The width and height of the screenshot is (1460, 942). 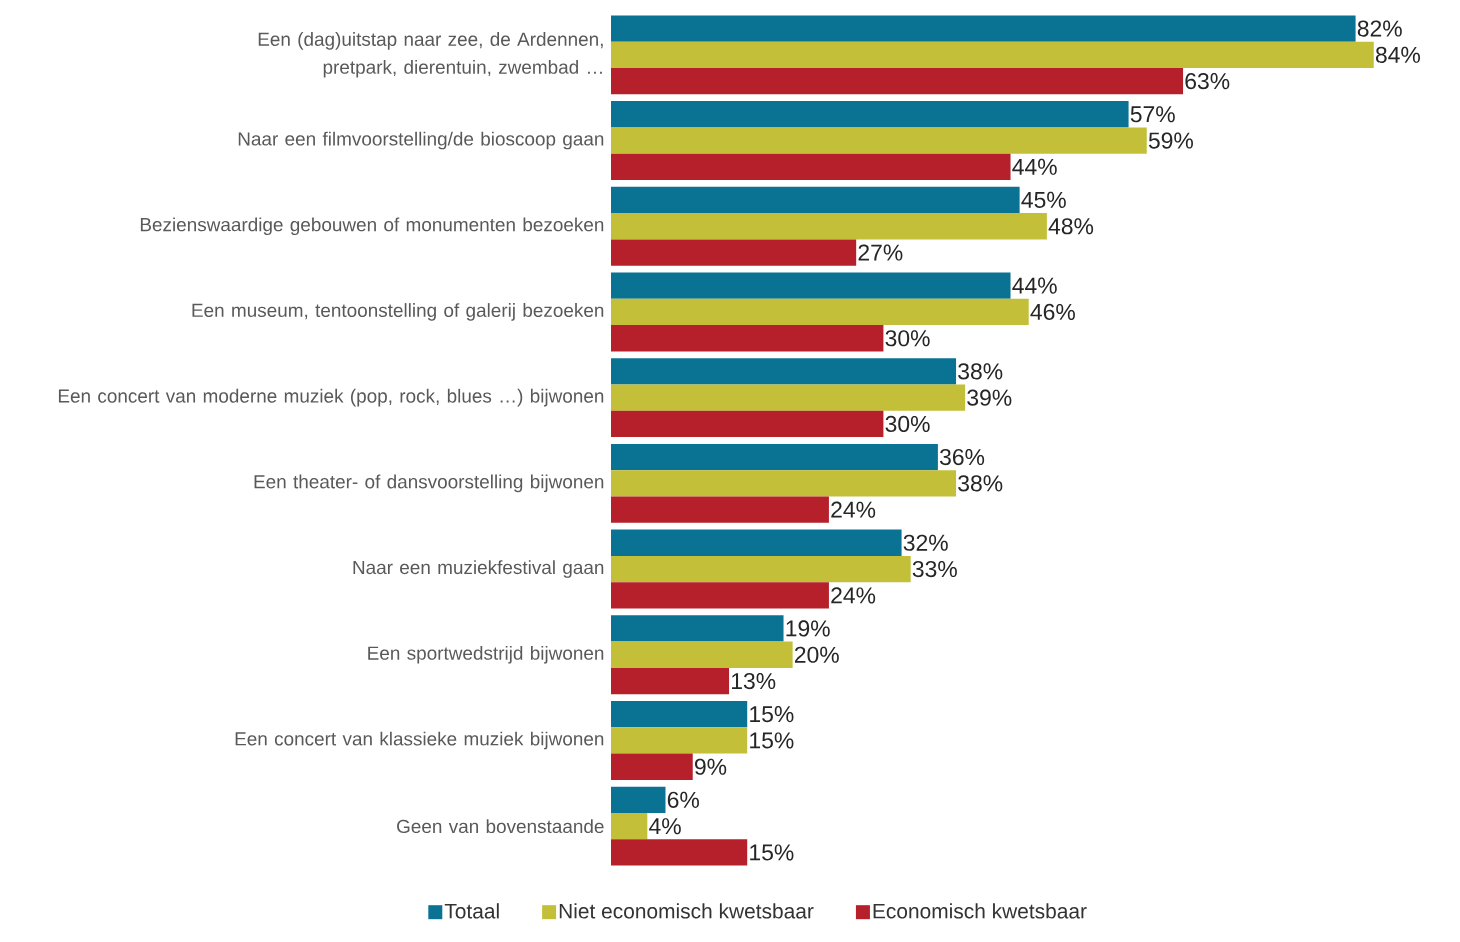 What do you see at coordinates (419, 740) in the screenshot?
I see `y-tick-label: Een concert van klassieke muziek bijwonen` at bounding box center [419, 740].